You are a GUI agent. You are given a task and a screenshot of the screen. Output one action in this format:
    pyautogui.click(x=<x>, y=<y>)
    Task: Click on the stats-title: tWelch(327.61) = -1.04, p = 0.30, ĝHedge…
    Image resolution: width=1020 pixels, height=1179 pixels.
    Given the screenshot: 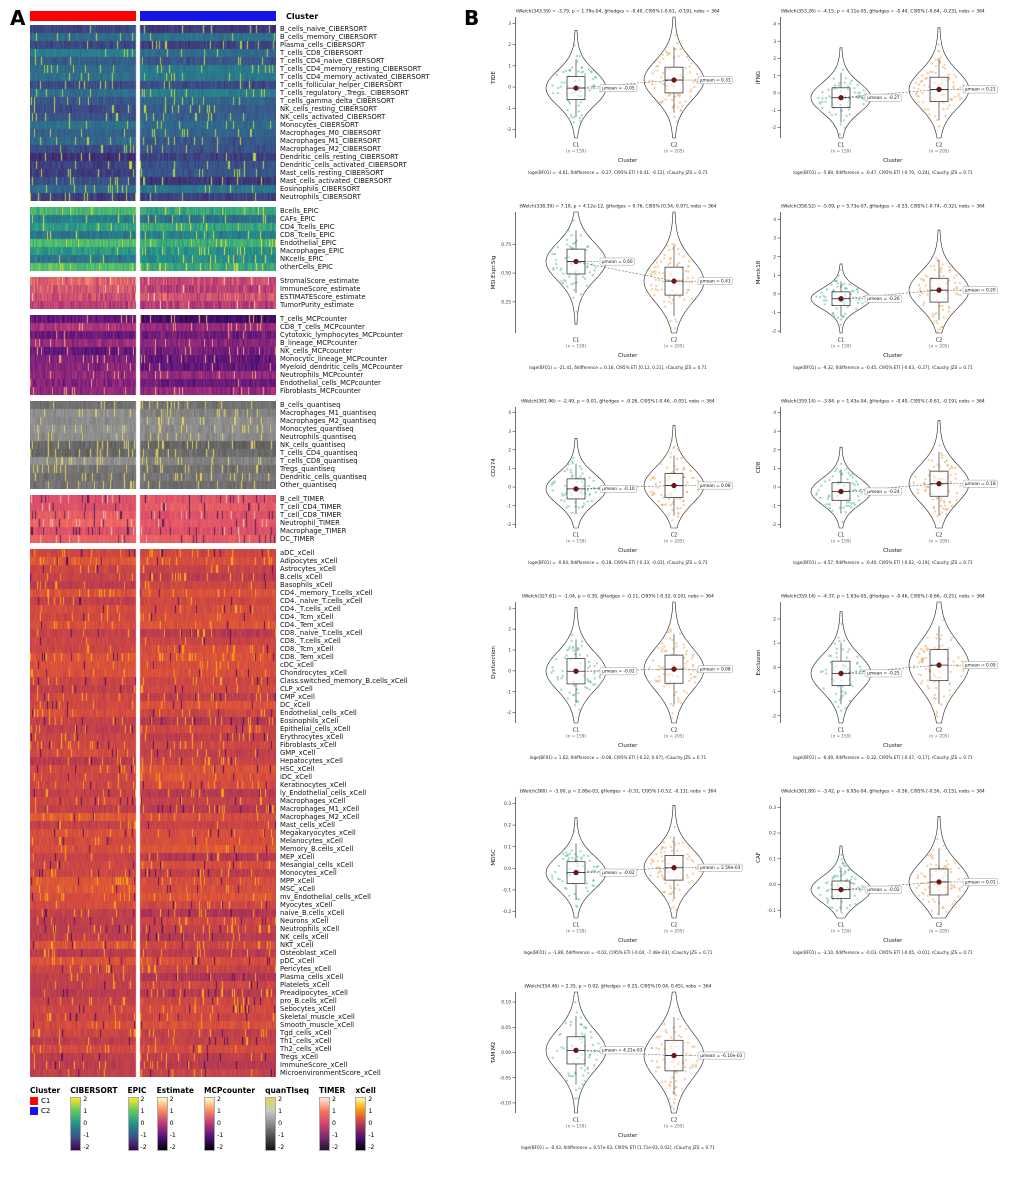 What is the action you would take?
    pyautogui.click(x=618, y=596)
    